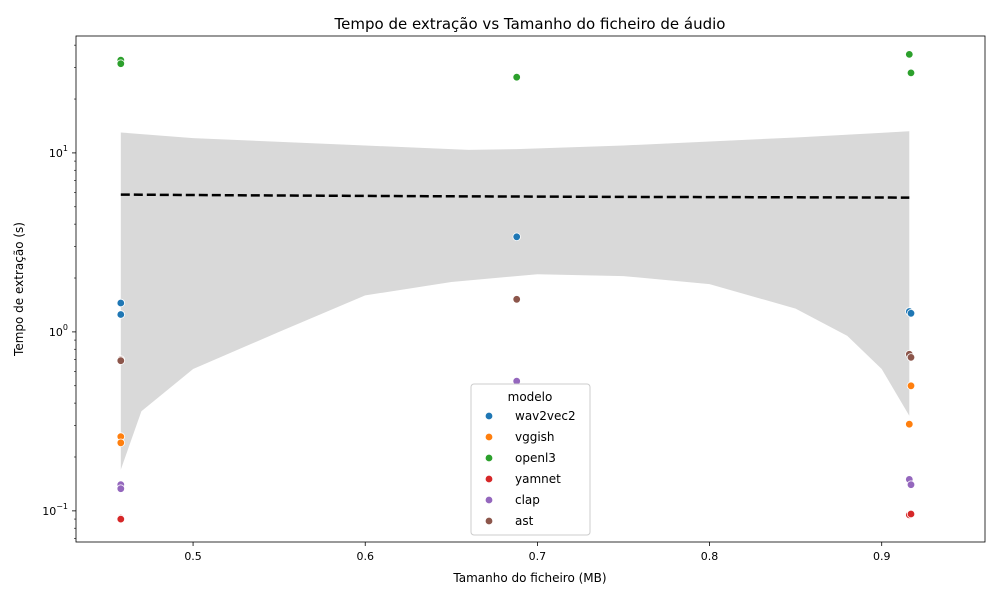  What do you see at coordinates (710, 556) in the screenshot?
I see `x-tick-label: 0.8` at bounding box center [710, 556].